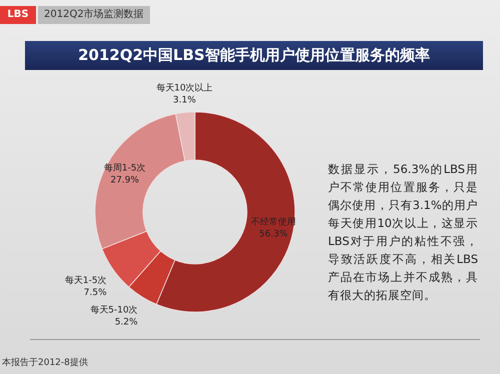 This screenshot has height=374, width=500. What do you see at coordinates (94, 15) in the screenshot?
I see `annotation: 2012Q2市场监测数据` at bounding box center [94, 15].